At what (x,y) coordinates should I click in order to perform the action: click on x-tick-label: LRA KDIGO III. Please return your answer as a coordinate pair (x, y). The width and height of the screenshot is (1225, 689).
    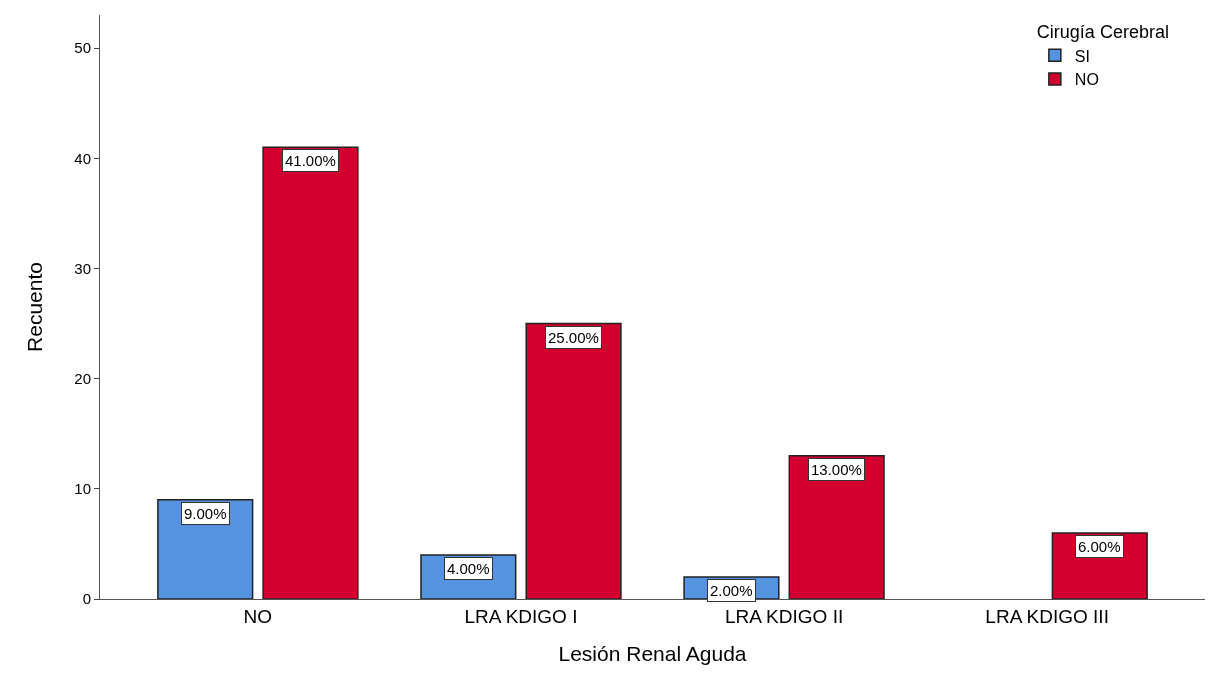
    Looking at the image, I should click on (1047, 616).